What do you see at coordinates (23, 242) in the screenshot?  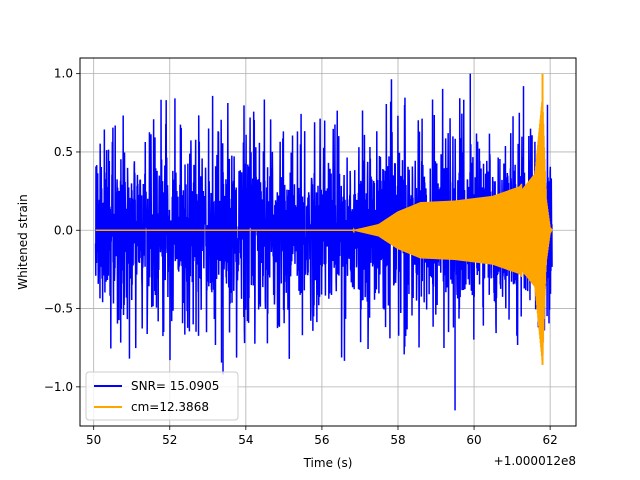 I see `y-axis-label: Whitened strain` at bounding box center [23, 242].